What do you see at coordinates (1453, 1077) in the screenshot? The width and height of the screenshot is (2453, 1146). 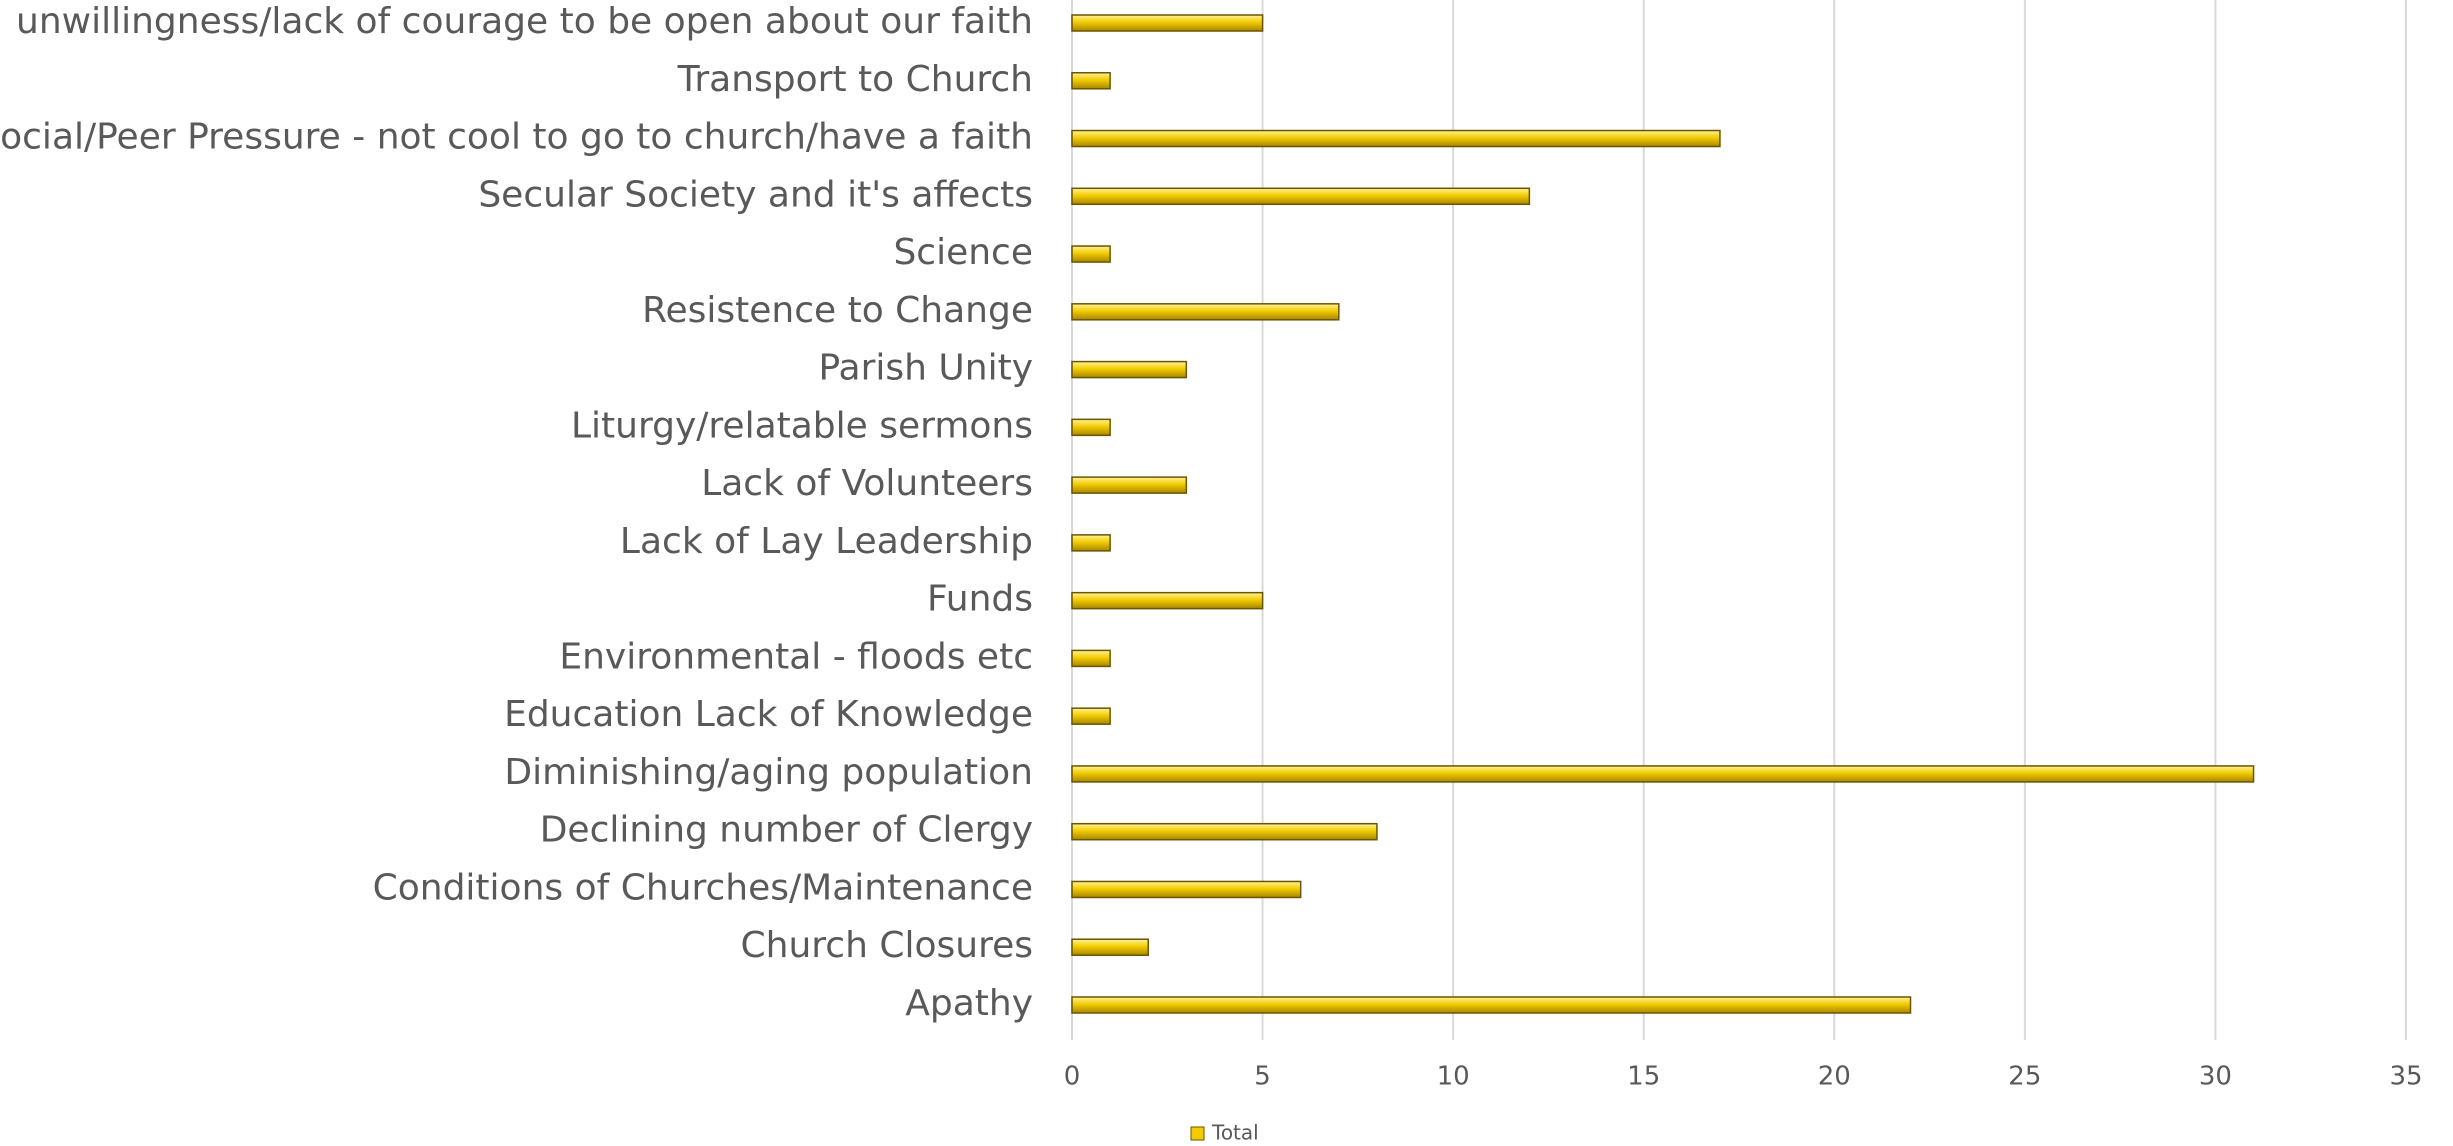 I see `x-tick-label: 10` at bounding box center [1453, 1077].